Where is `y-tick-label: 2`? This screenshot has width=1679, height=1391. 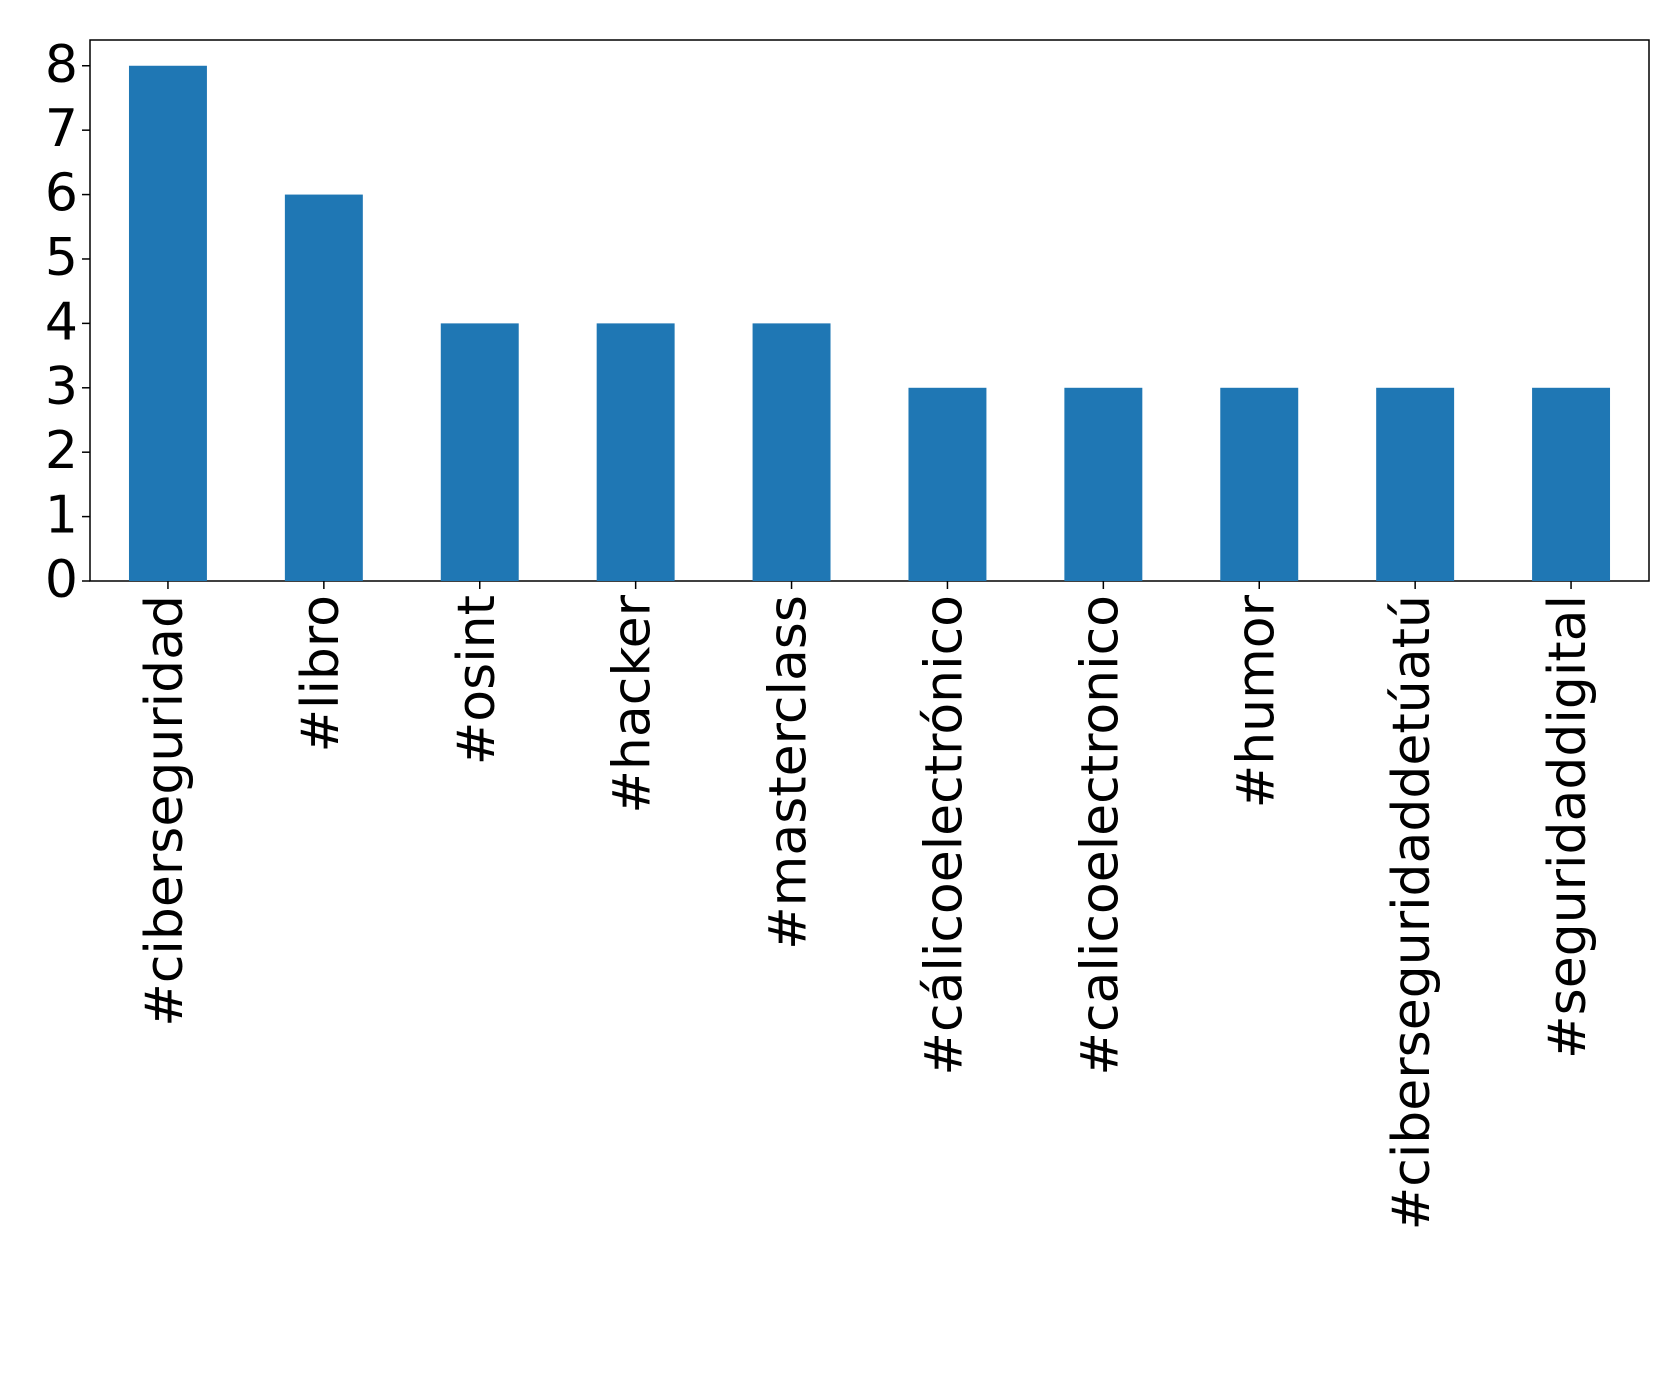
y-tick-label: 2 is located at coordinates (61, 451).